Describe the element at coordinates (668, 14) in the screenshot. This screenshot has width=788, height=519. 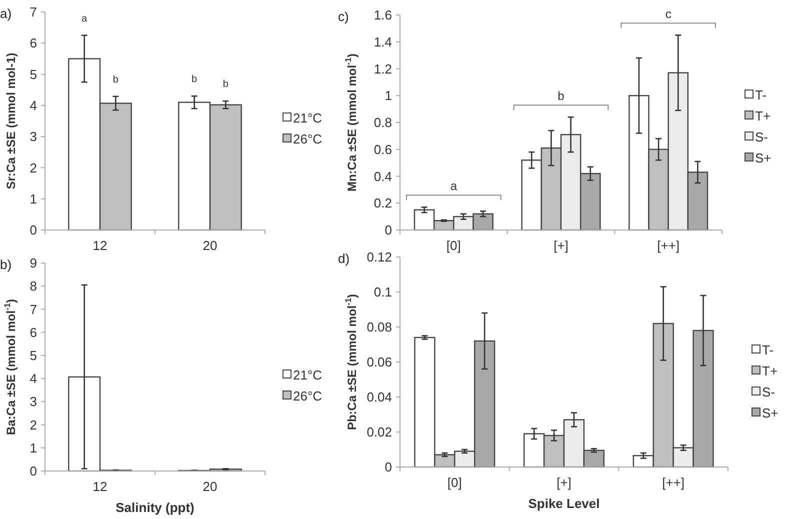
I see `annotation: c` at that location.